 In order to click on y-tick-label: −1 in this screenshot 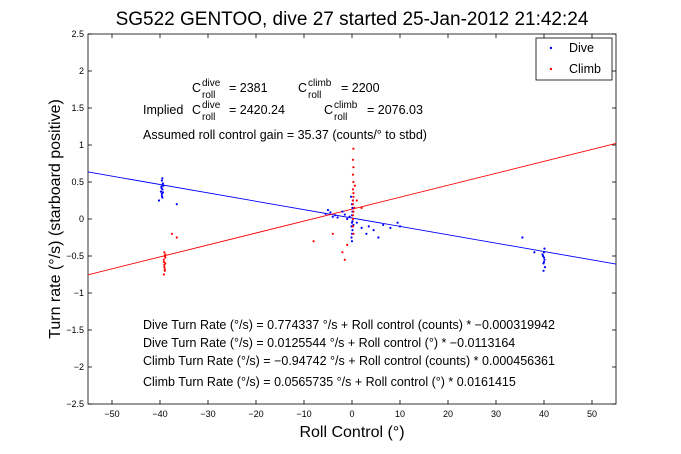, I will do `click(79, 293)`.